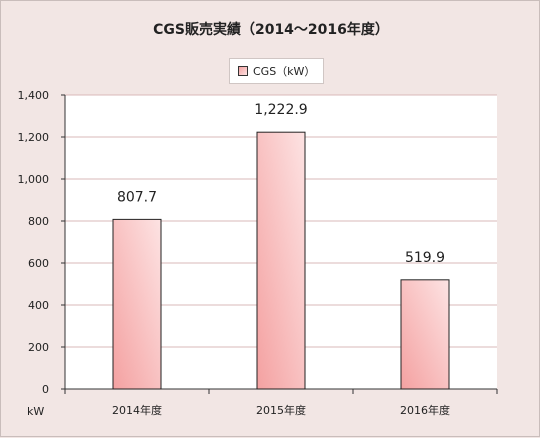 Image resolution: width=540 pixels, height=438 pixels. Describe the element at coordinates (281, 410) in the screenshot. I see `x-tick-label: 2015年度` at that location.